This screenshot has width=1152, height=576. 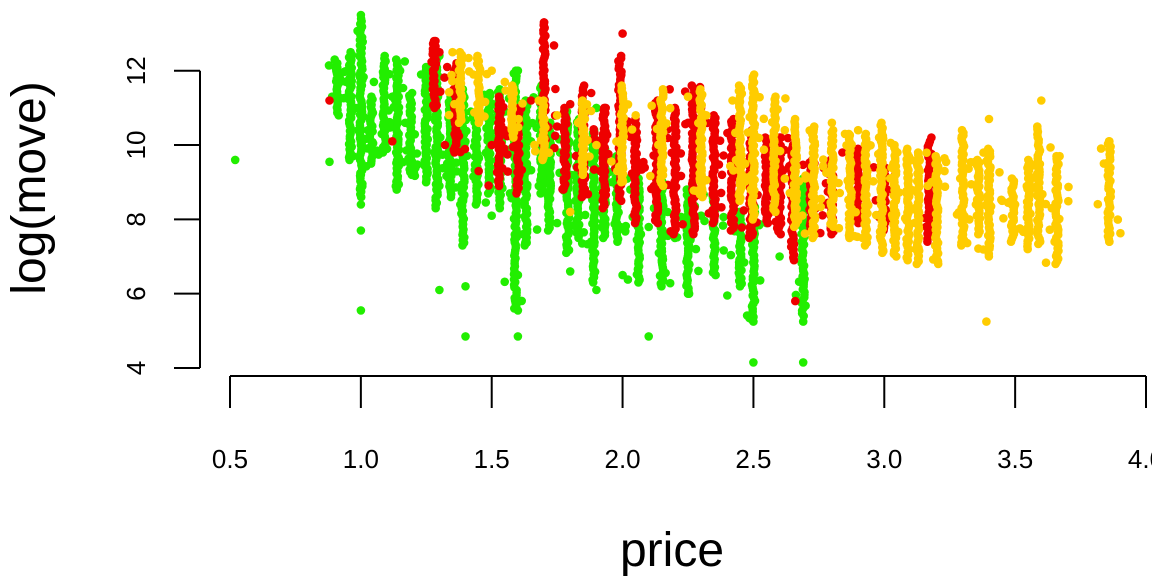 I want to click on x-tick-label: 1.5, so click(x=492, y=459).